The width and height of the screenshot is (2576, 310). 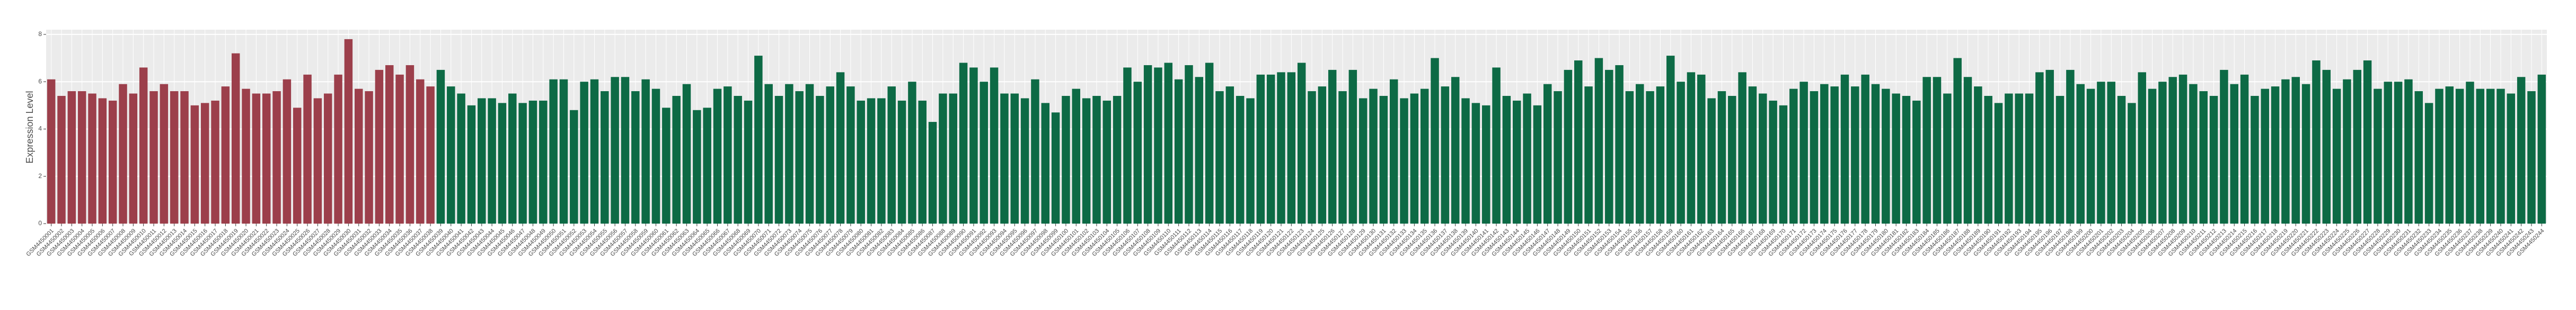 What do you see at coordinates (40, 34) in the screenshot?
I see `y-tick-label: 8` at bounding box center [40, 34].